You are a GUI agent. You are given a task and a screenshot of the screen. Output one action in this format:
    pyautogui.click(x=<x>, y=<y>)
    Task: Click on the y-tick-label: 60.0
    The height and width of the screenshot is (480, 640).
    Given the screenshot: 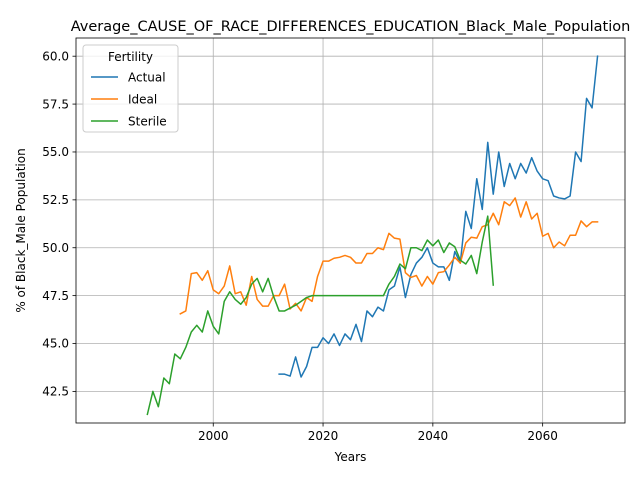 What is the action you would take?
    pyautogui.click(x=55, y=56)
    